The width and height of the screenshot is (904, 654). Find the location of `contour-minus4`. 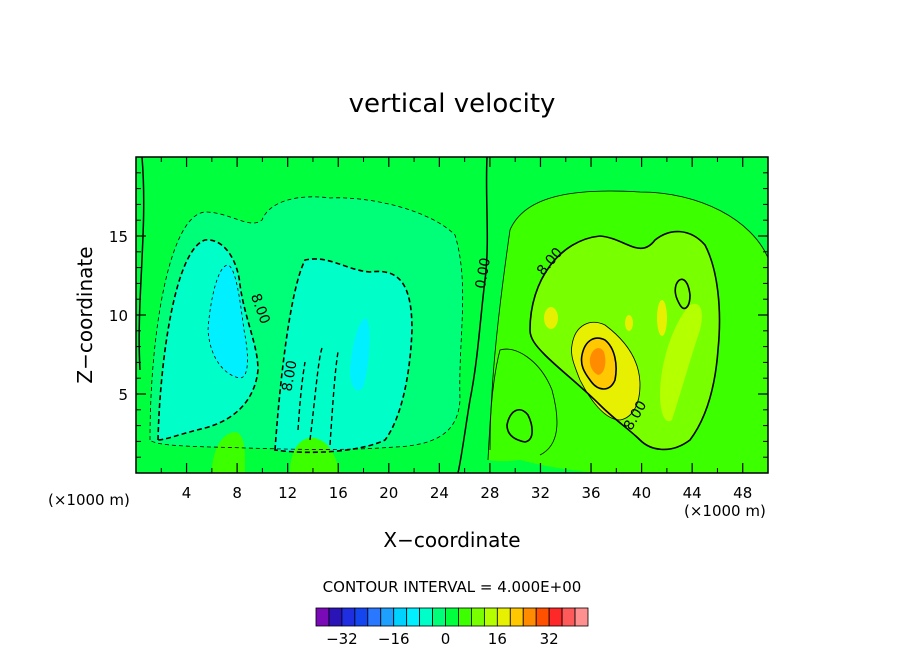

contour-minus4 is located at coordinates (306, 323).